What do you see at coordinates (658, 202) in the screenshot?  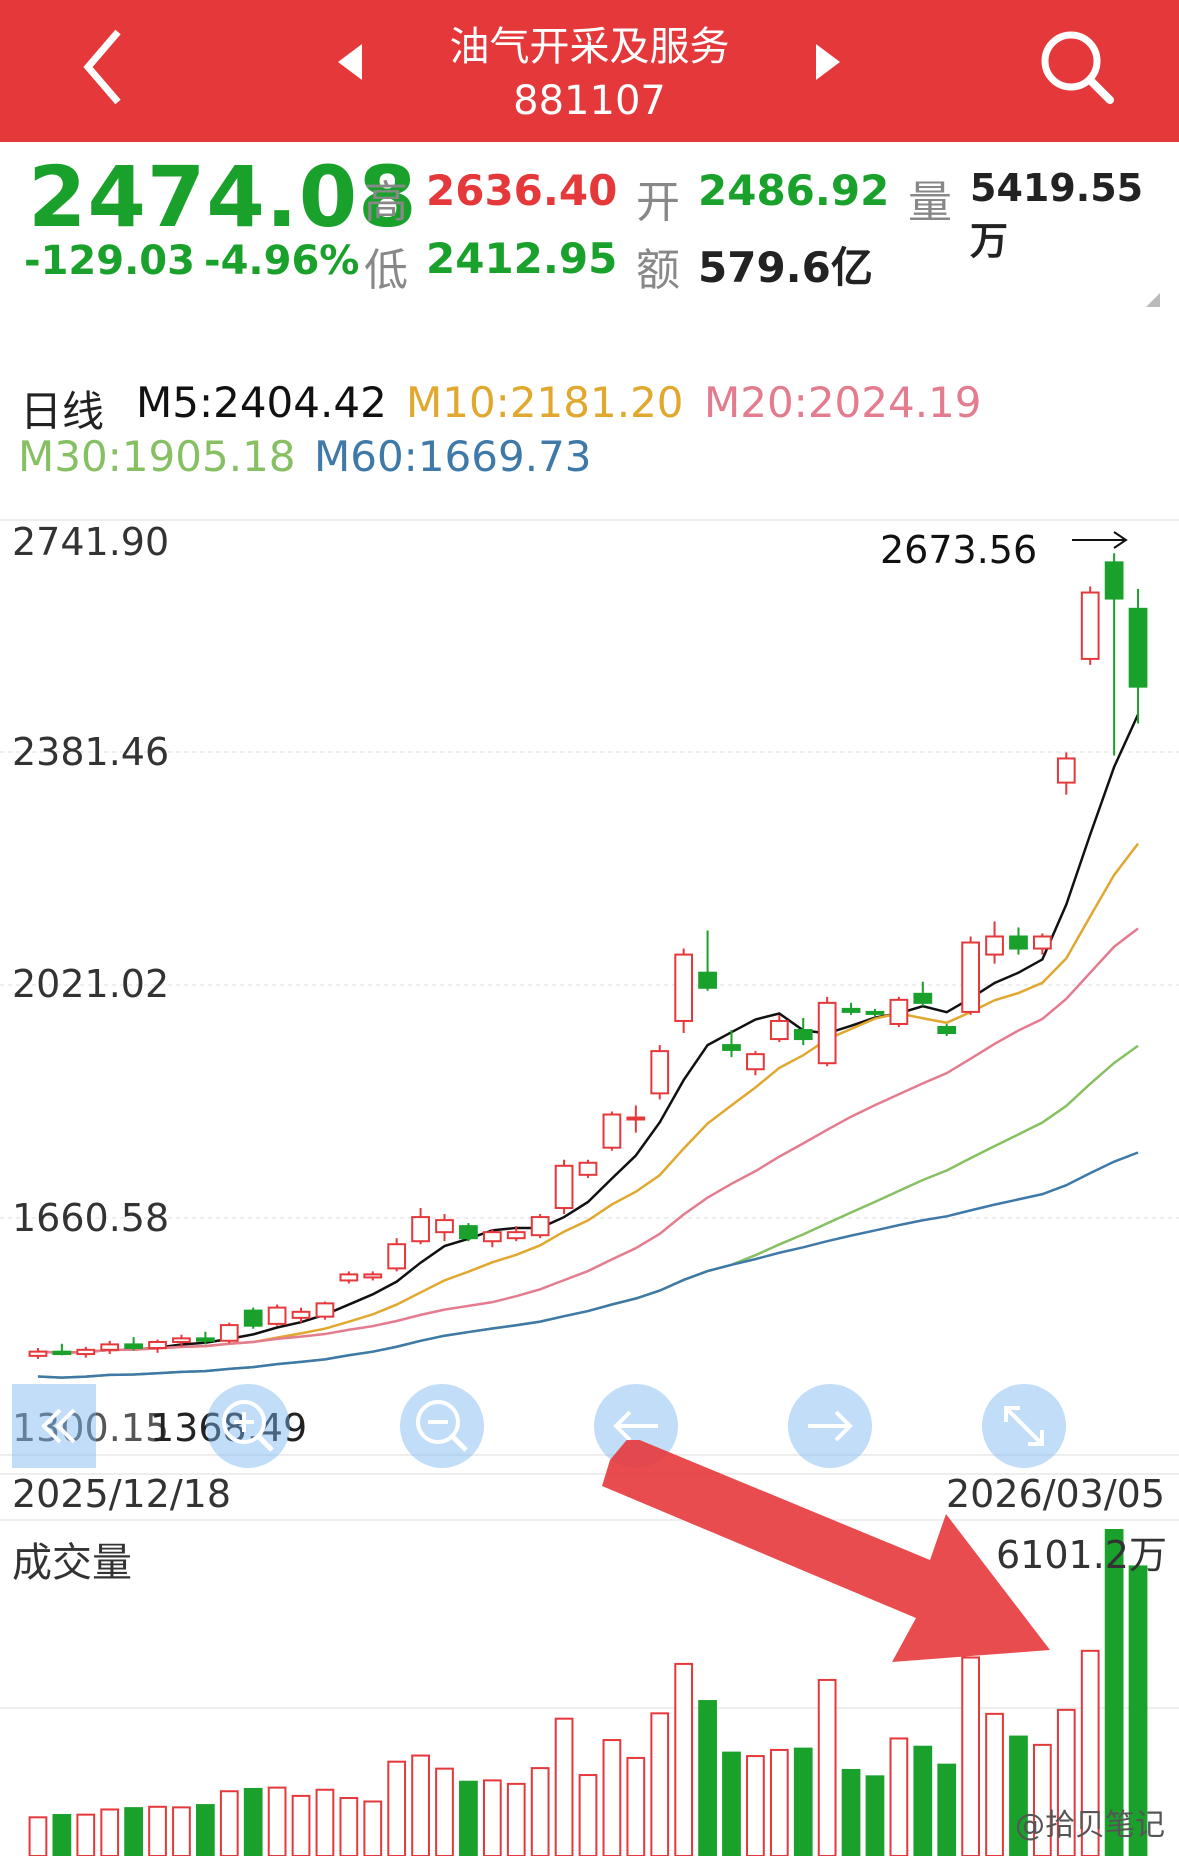 I see `open-label: 开` at bounding box center [658, 202].